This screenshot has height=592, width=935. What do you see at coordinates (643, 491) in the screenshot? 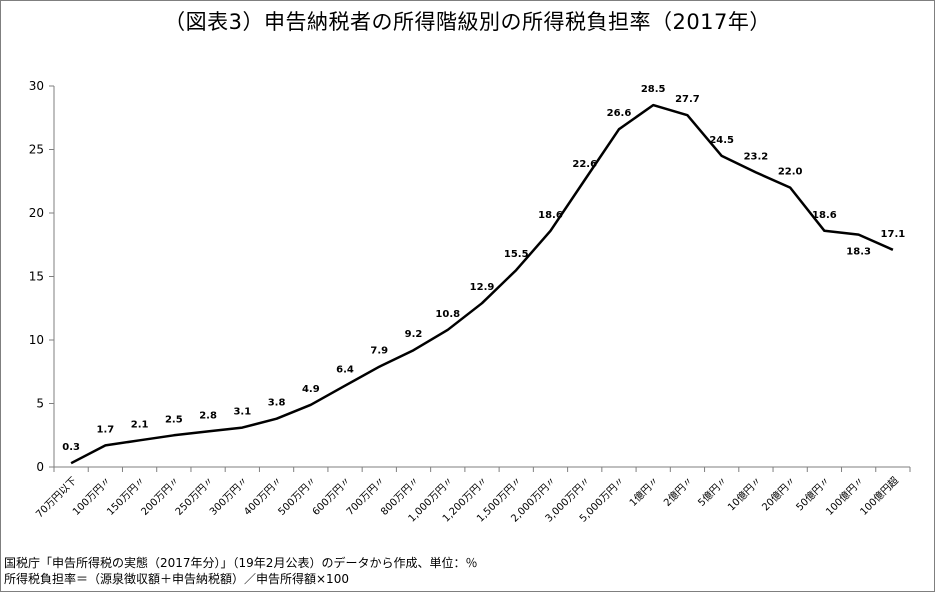
I see `x-tick-label: 1億円〃` at bounding box center [643, 491].